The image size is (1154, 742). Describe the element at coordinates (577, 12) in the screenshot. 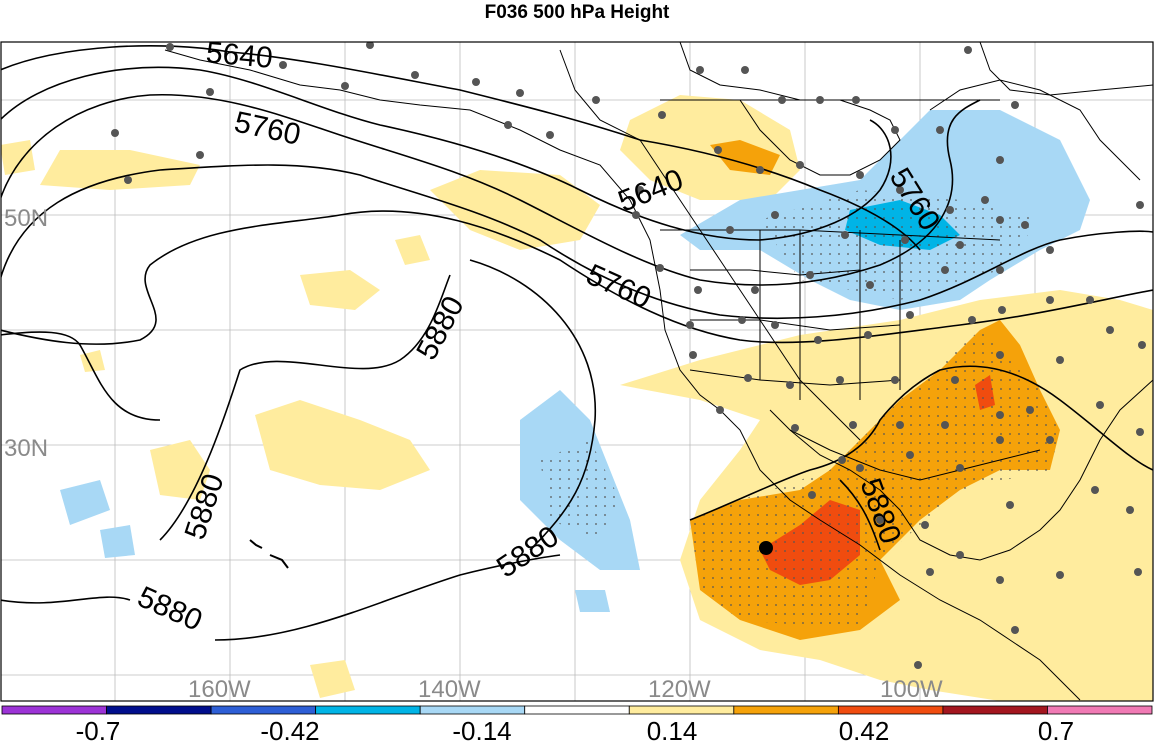

I see `chart-title: F036 500 hPa Height` at that location.